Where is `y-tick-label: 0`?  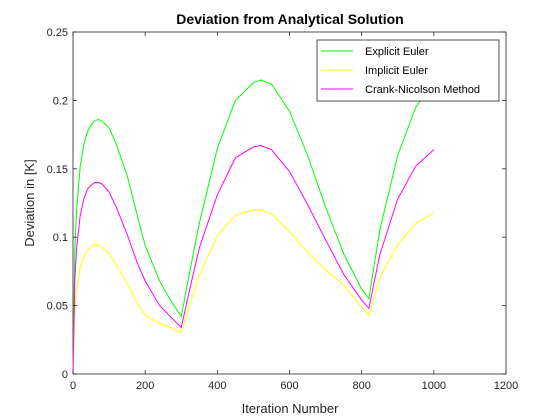
y-tick-label: 0 is located at coordinates (65, 375).